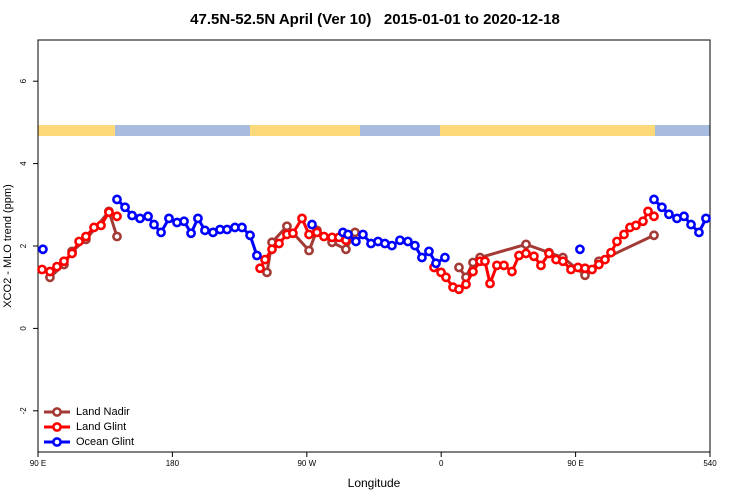 This screenshot has height=500, width=750. Describe the element at coordinates (23, 80) in the screenshot. I see `y-tick-label: 6` at that location.